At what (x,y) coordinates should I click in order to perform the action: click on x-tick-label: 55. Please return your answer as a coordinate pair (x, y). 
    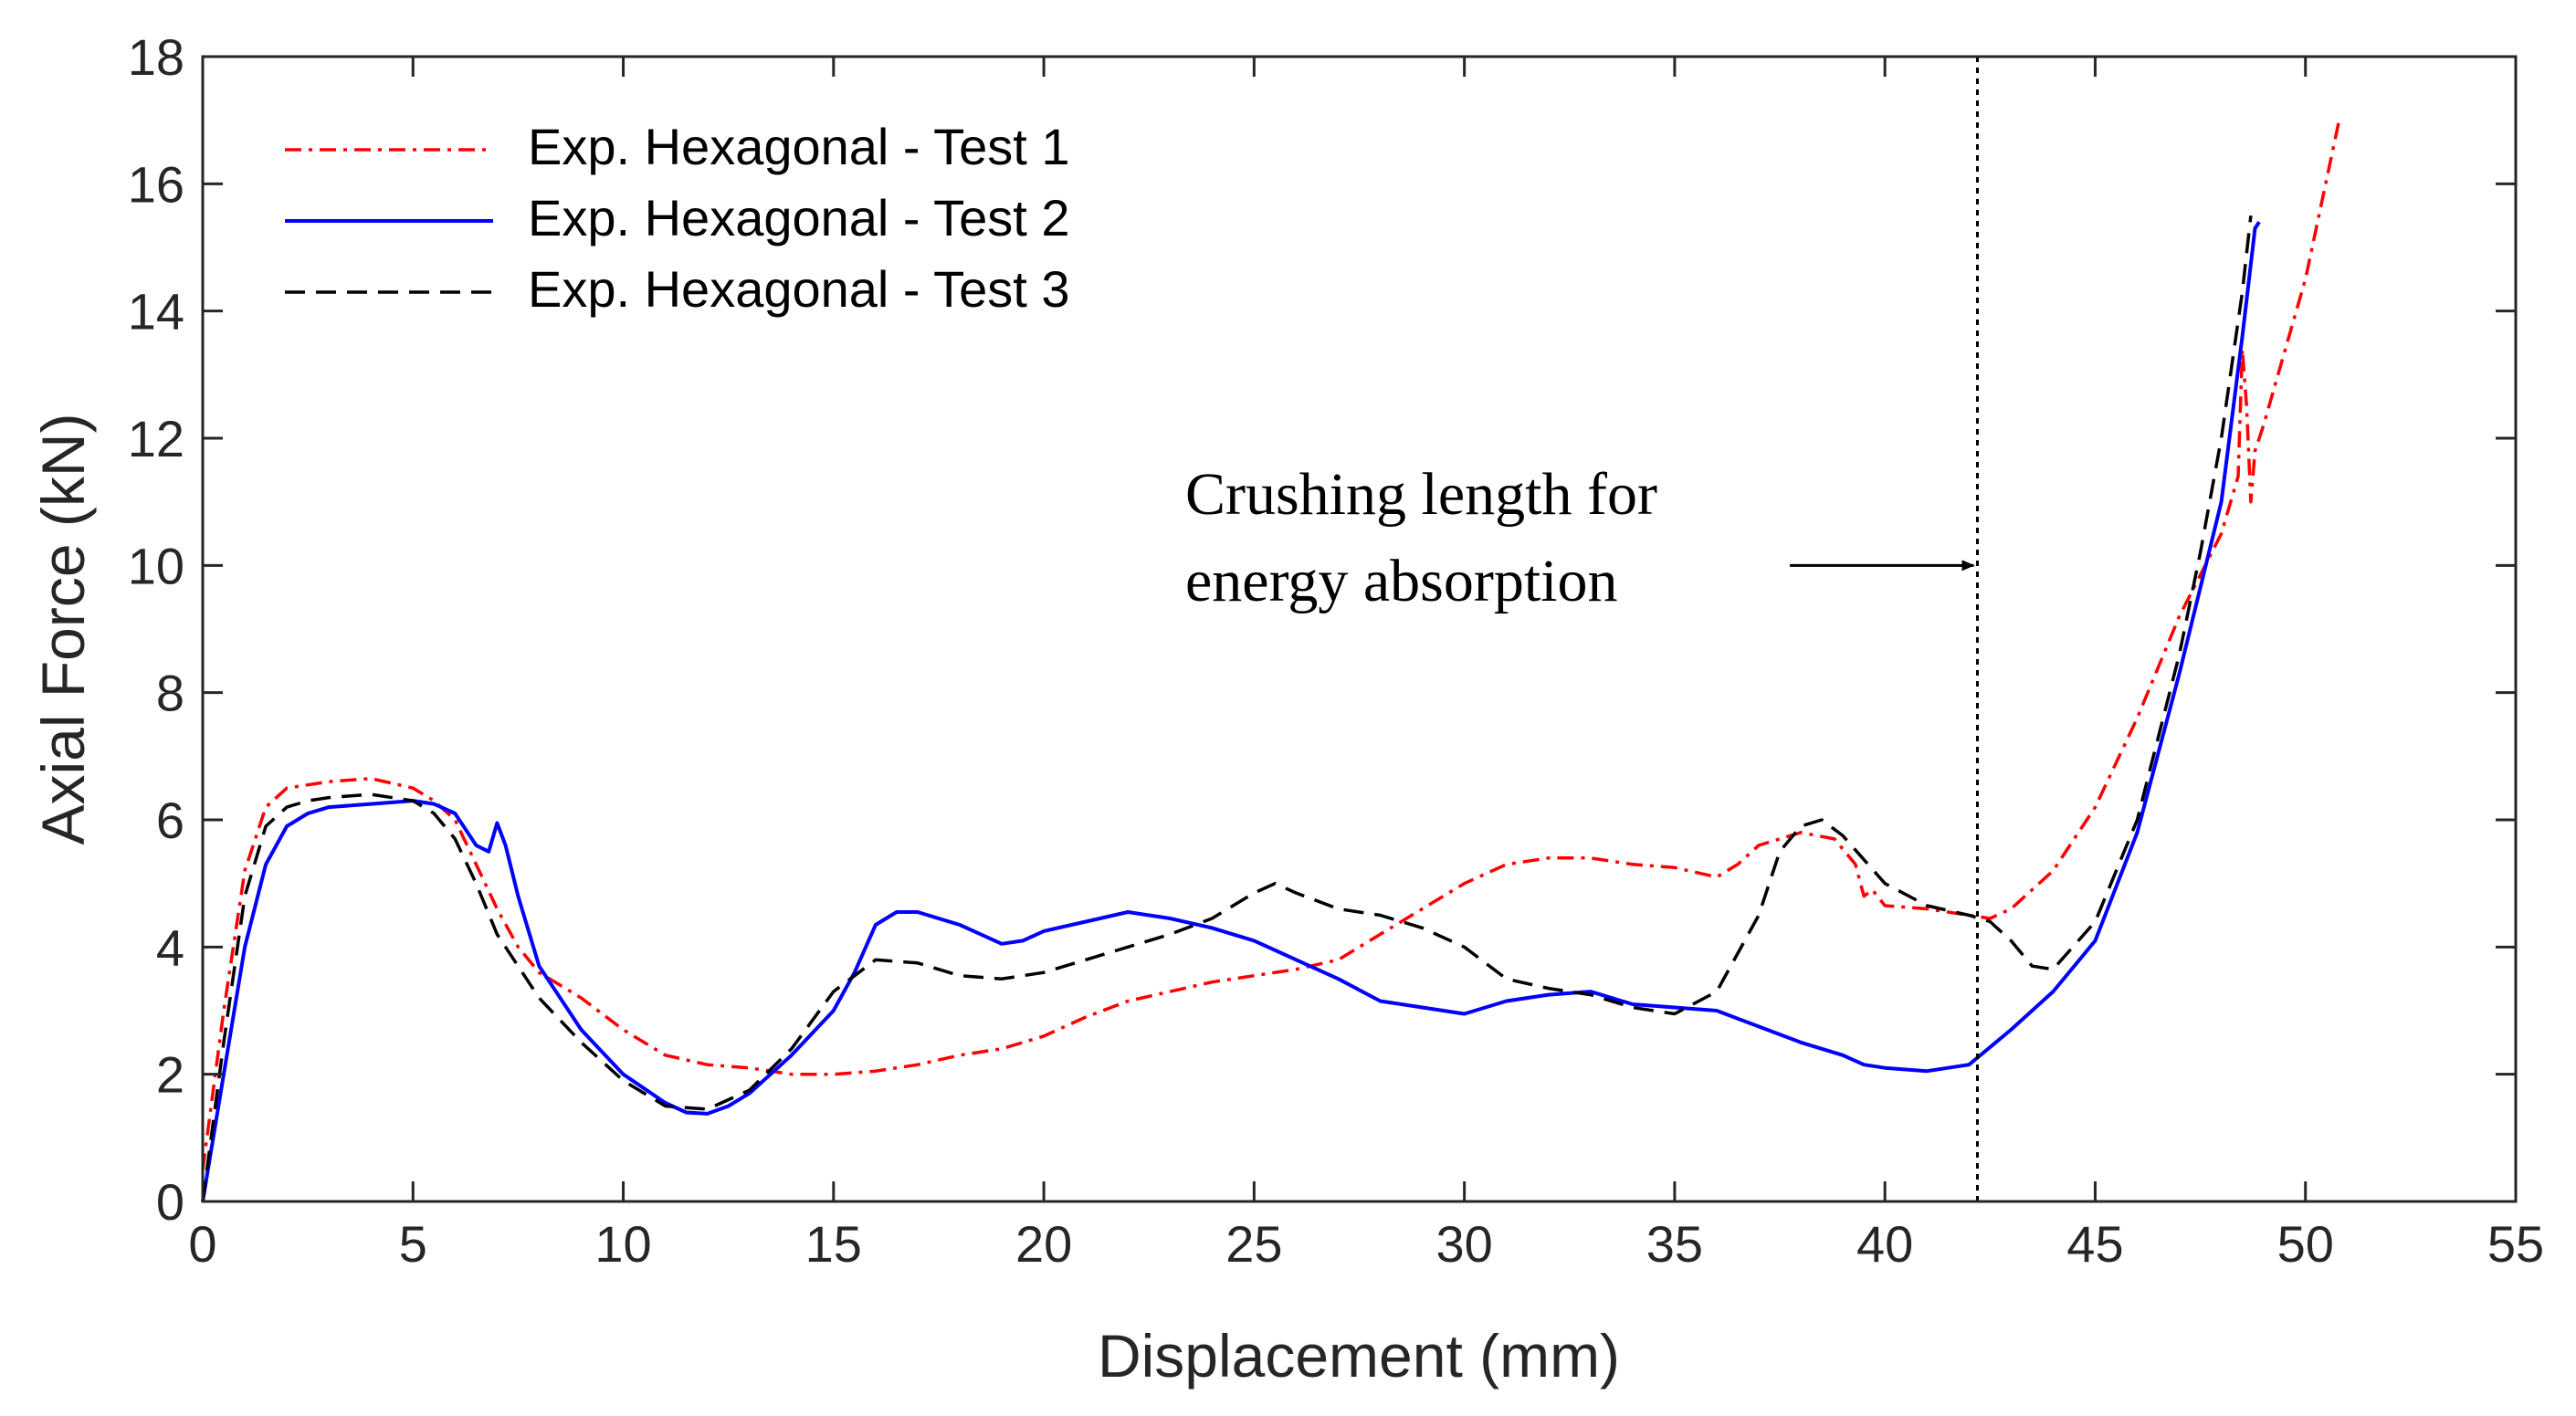
    Looking at the image, I should click on (2515, 1244).